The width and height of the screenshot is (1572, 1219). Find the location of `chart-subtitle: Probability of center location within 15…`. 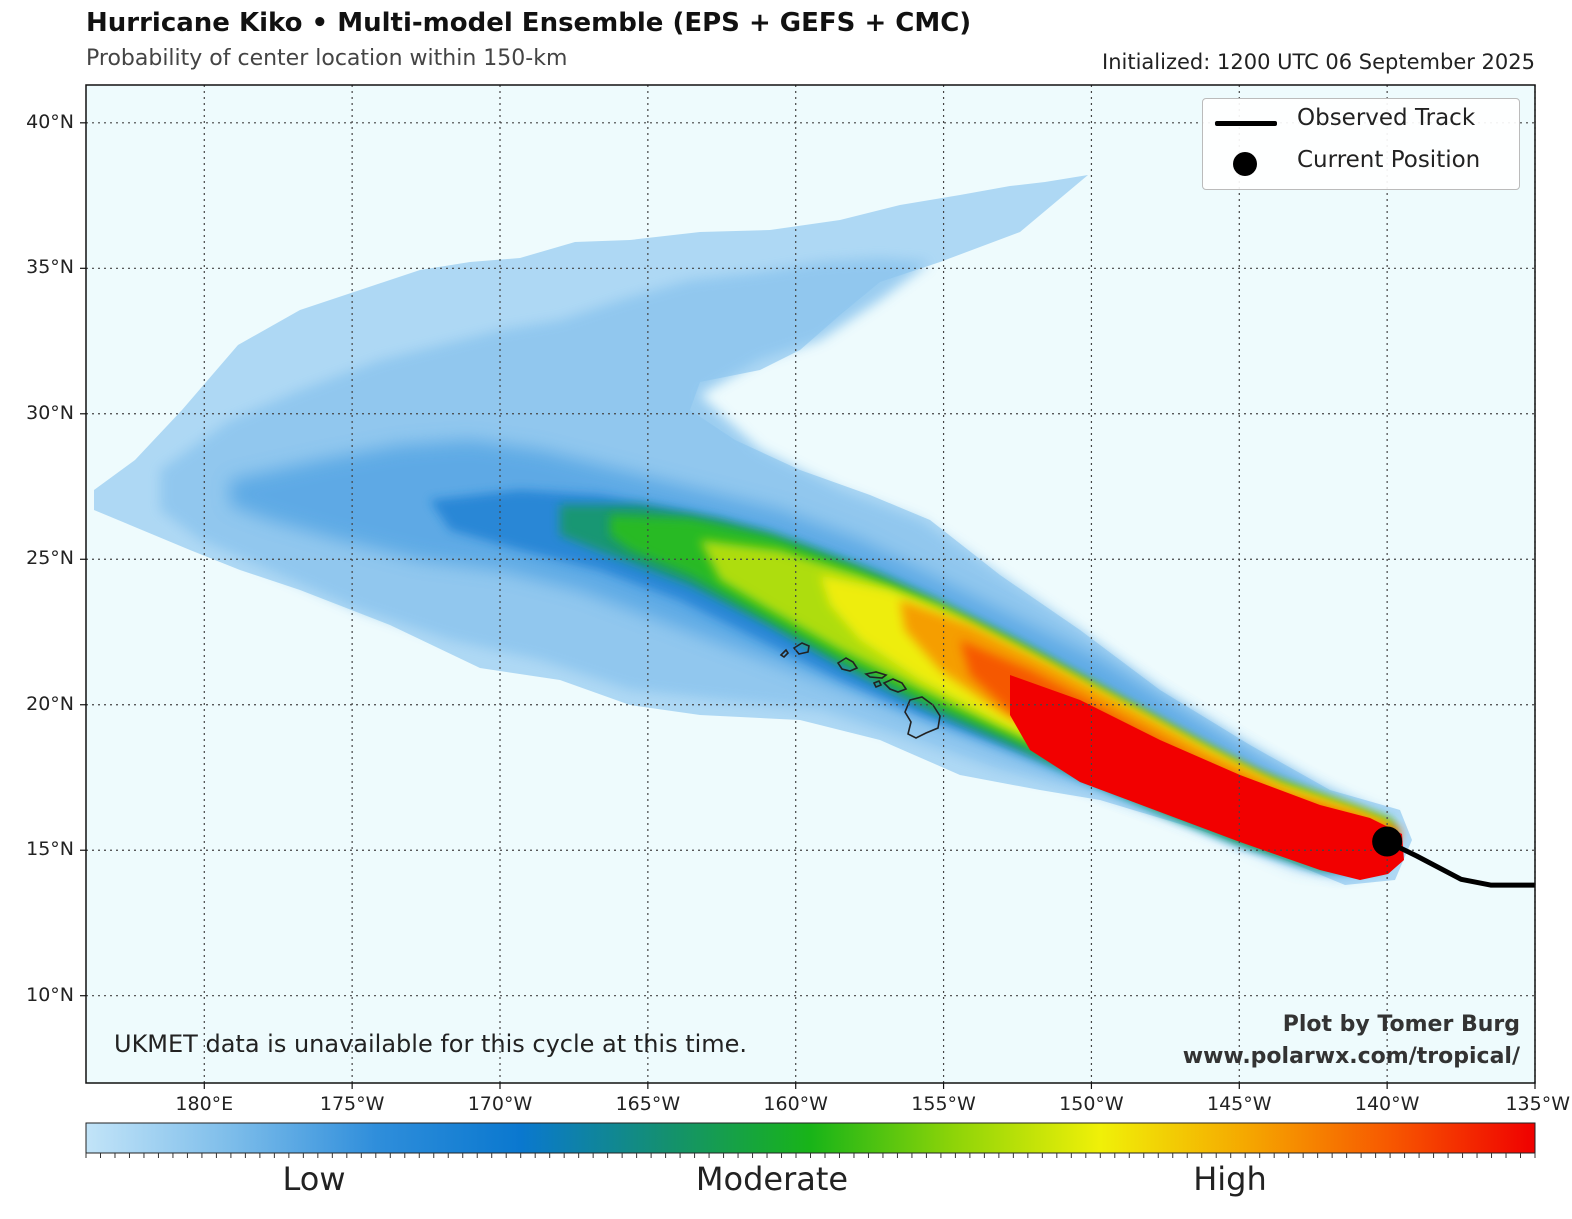

chart-subtitle: Probability of center location within 15… is located at coordinates (327, 58).